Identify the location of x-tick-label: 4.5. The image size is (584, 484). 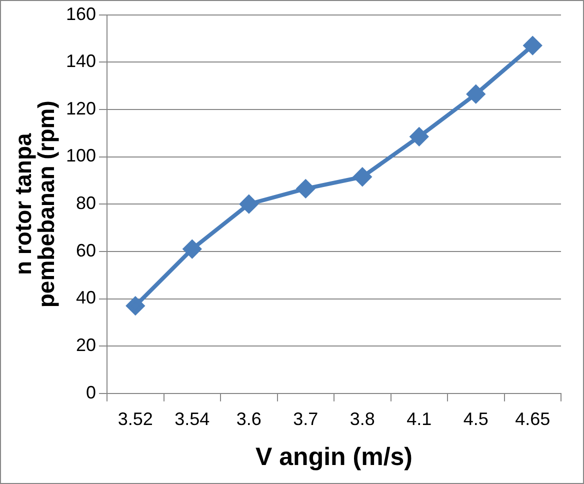
(475, 419).